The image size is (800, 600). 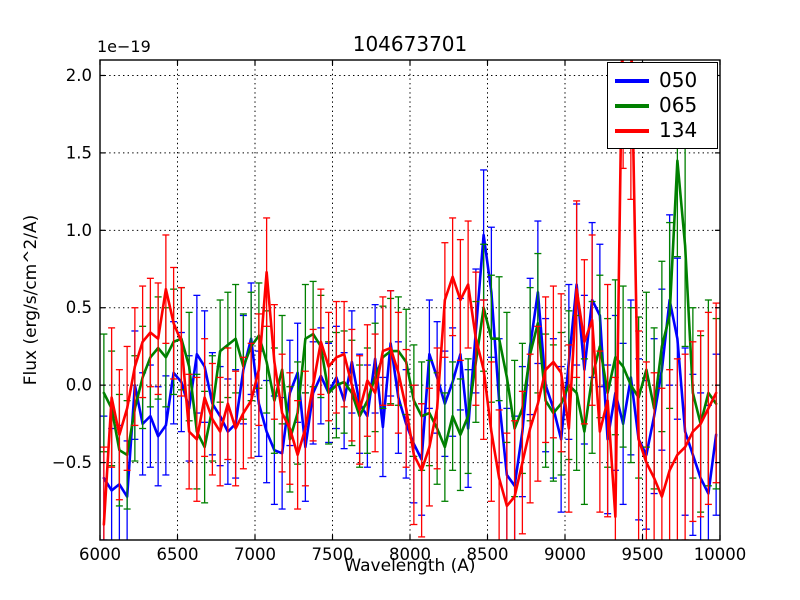 I want to click on legend-line-sample-blue, so click(x=632, y=80).